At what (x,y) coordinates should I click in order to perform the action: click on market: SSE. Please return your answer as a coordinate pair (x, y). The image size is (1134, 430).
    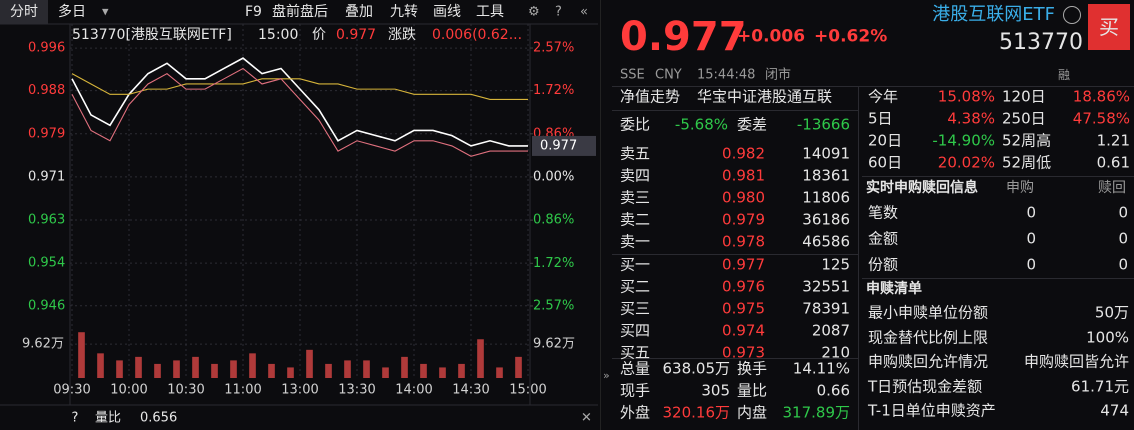
    Looking at the image, I should click on (632, 75).